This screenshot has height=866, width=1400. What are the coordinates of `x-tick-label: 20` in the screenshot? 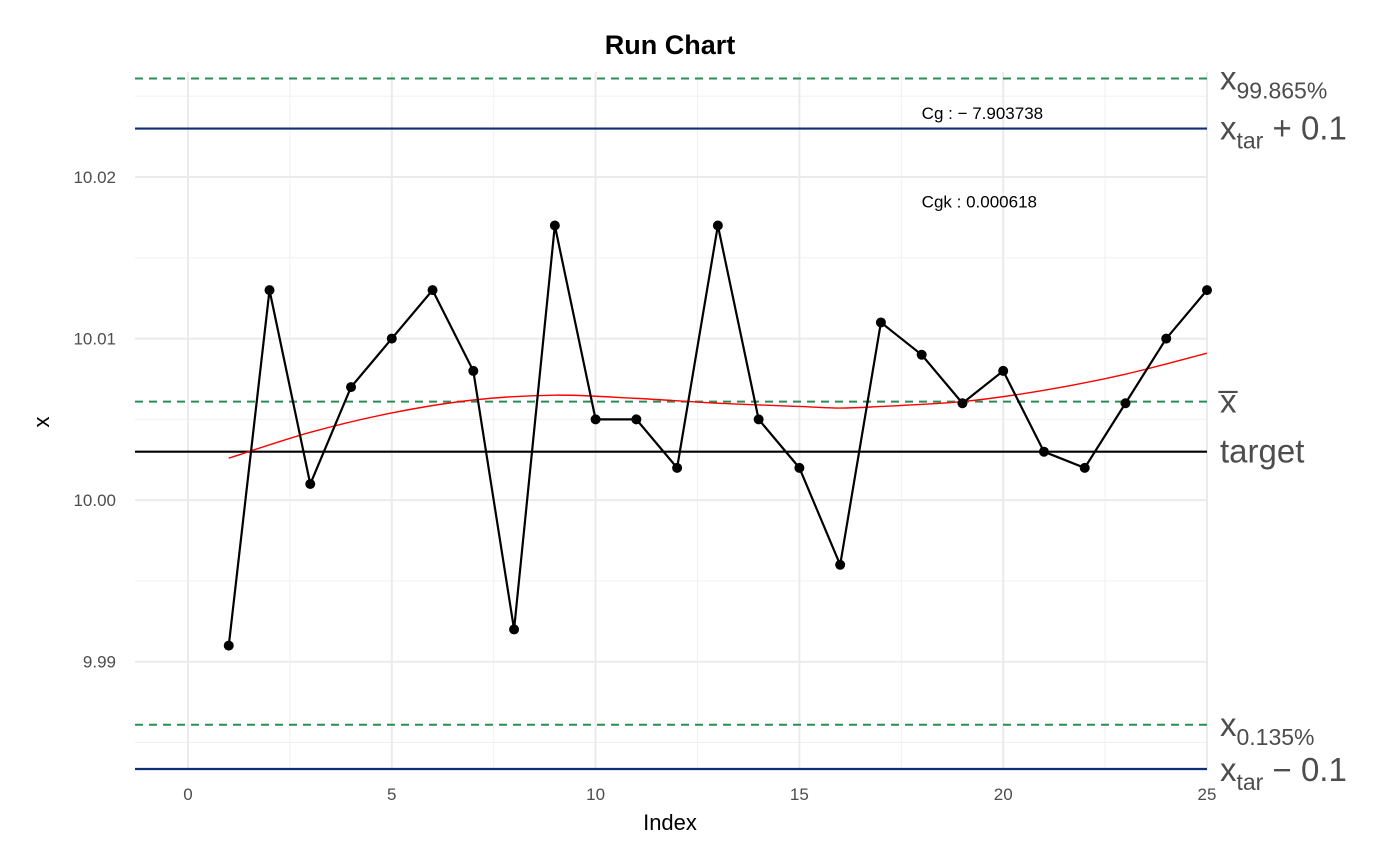 It's located at (1003, 794).